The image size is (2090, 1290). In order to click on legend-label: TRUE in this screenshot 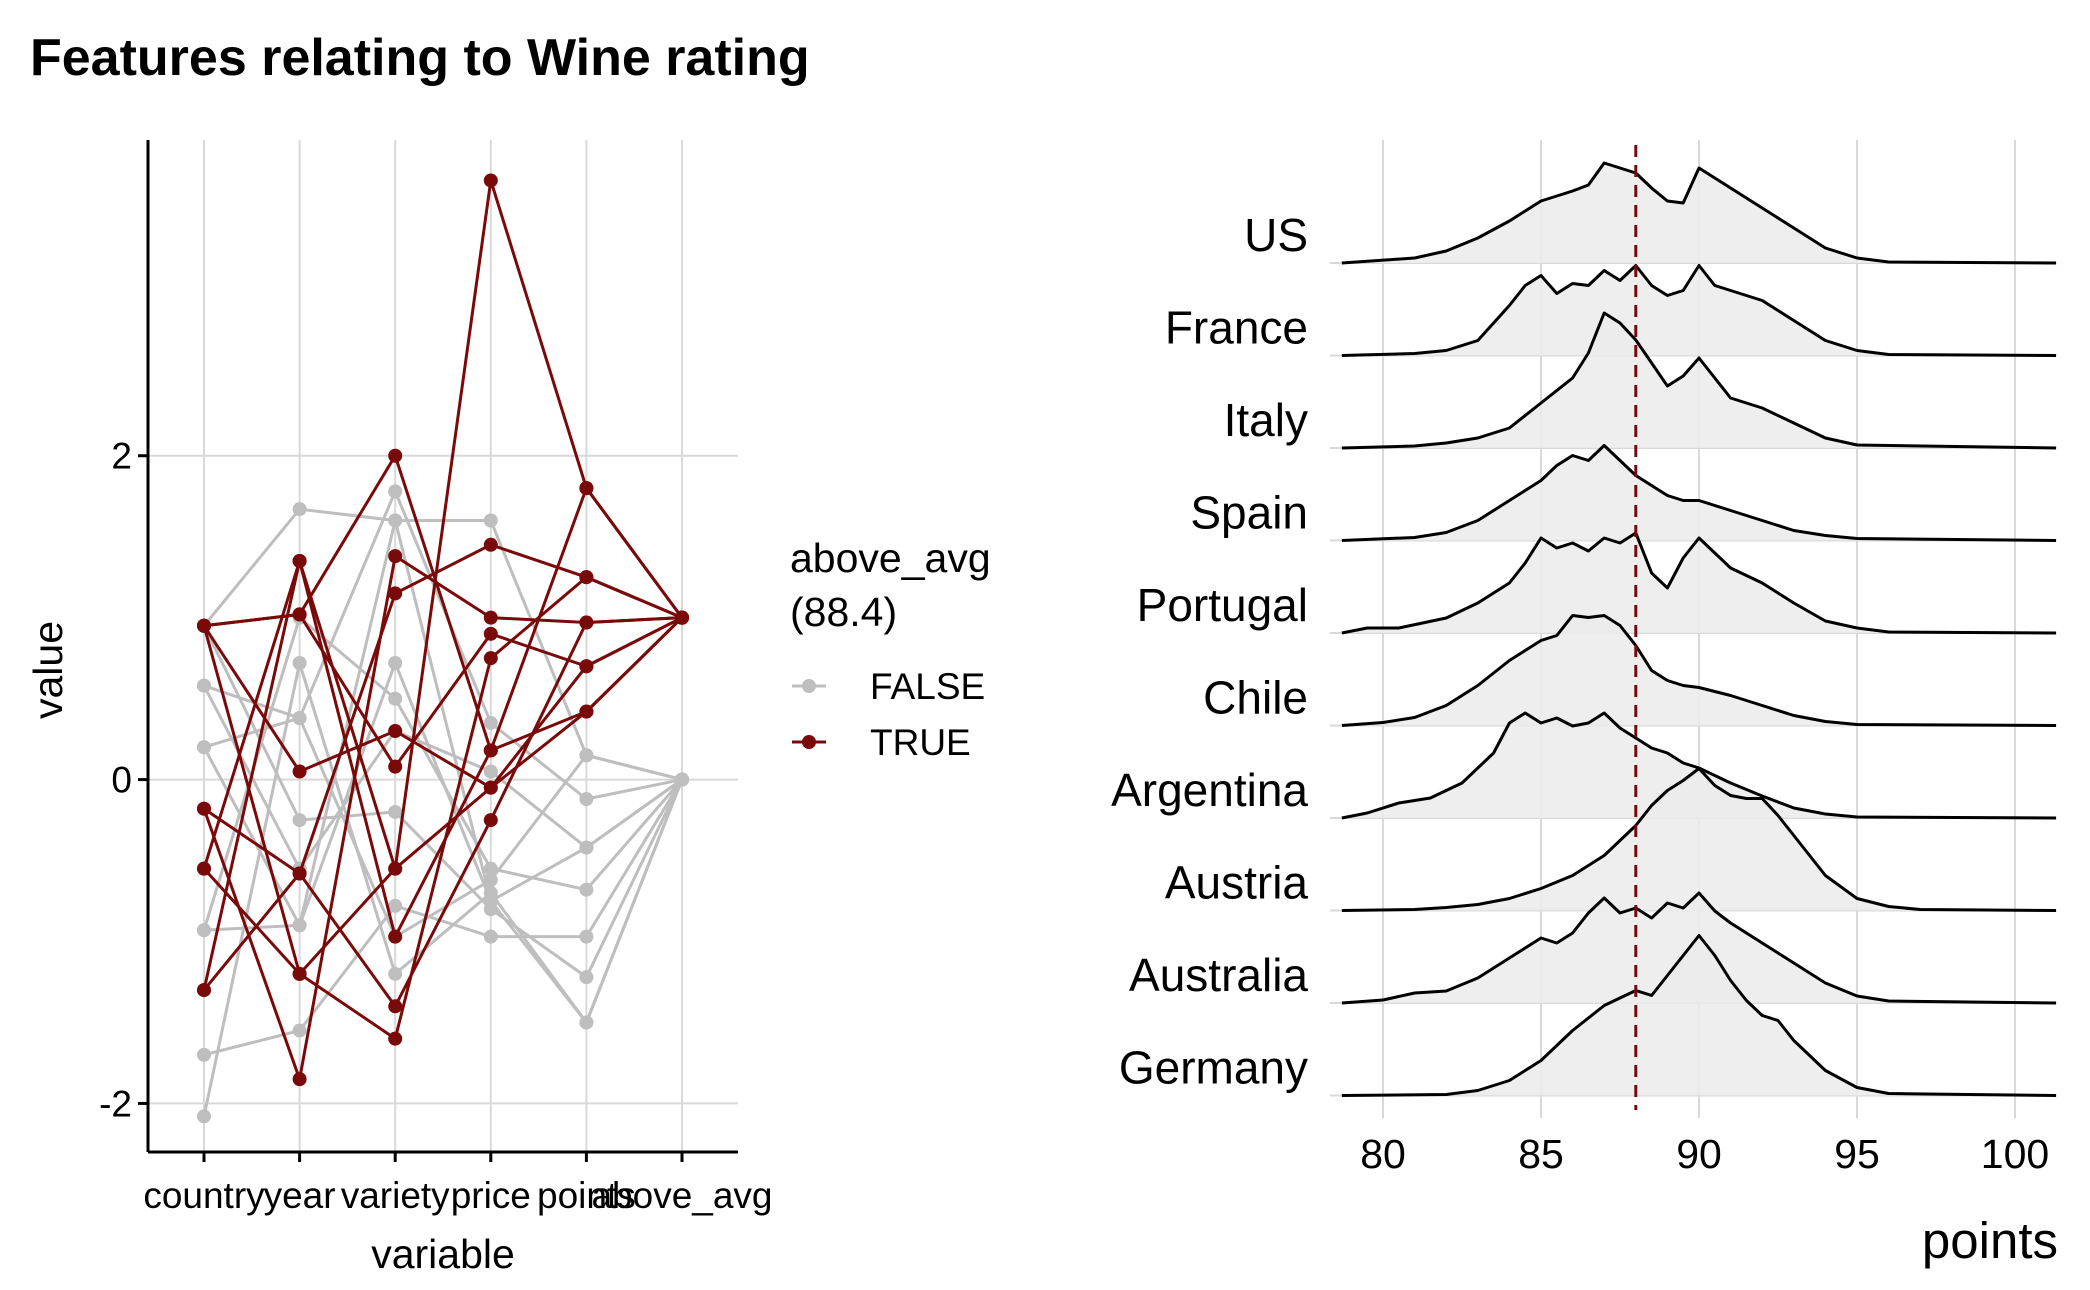, I will do `click(920, 742)`.